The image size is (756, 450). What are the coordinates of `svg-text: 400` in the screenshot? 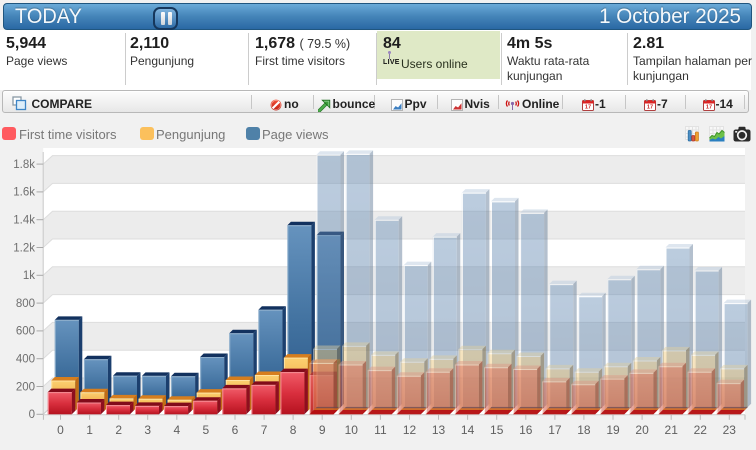 It's located at (25, 360).